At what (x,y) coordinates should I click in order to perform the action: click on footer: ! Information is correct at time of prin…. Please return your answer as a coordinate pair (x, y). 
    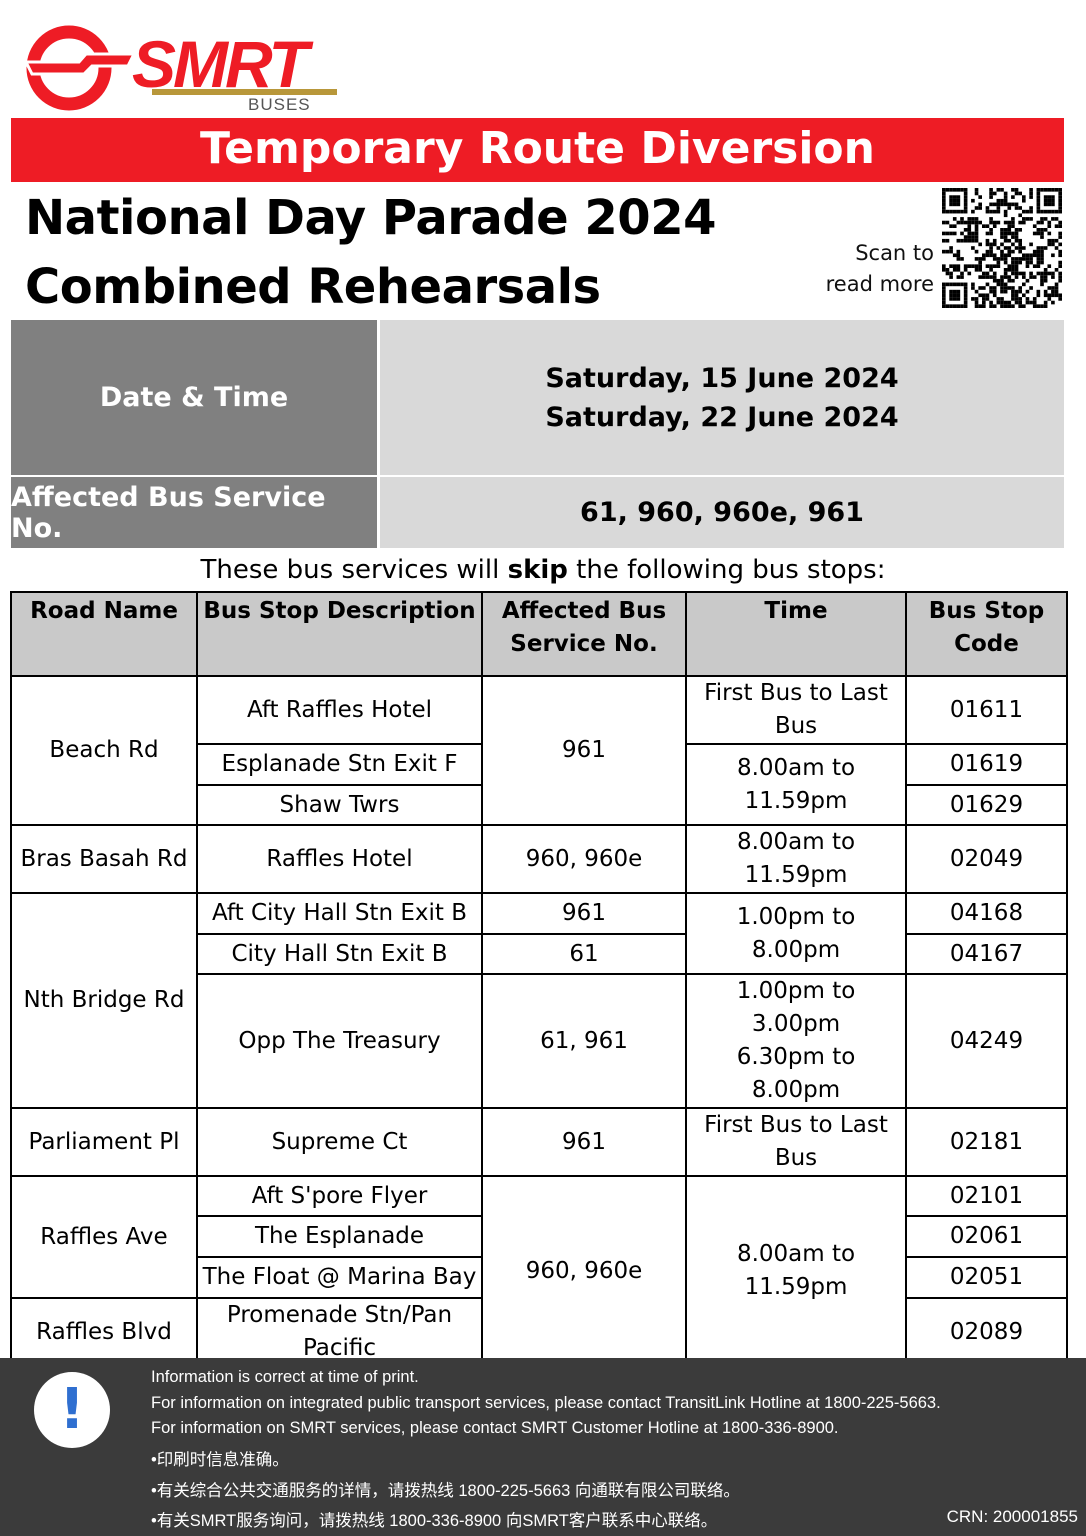
    Looking at the image, I should click on (543, 1447).